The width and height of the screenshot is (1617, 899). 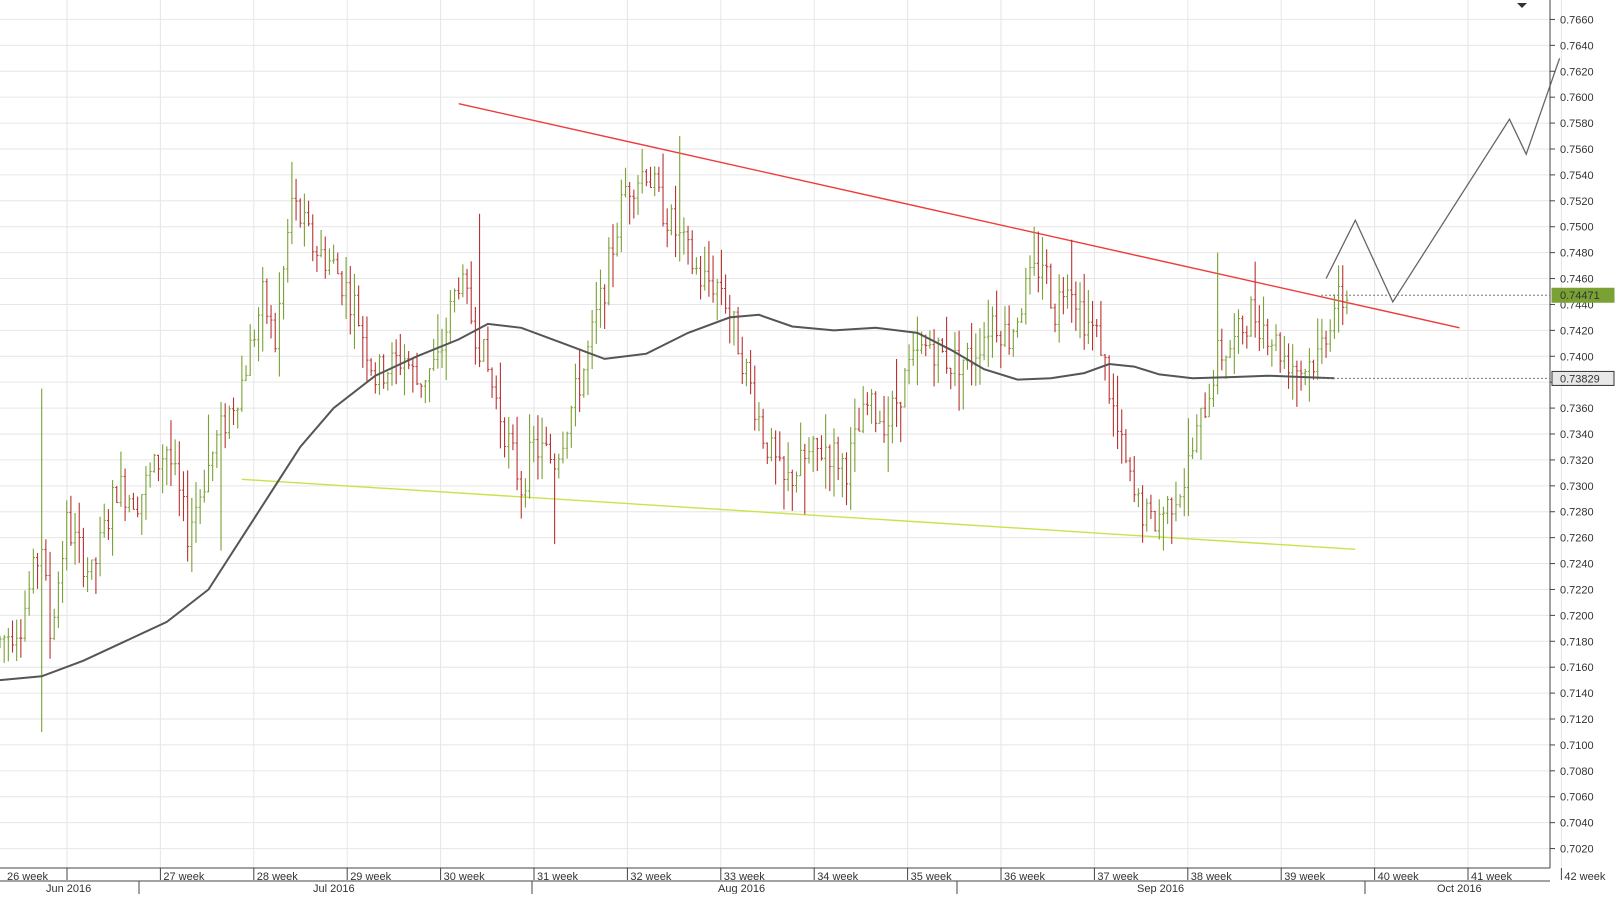 I want to click on y-tick-label: 0.7160, so click(x=1577, y=668).